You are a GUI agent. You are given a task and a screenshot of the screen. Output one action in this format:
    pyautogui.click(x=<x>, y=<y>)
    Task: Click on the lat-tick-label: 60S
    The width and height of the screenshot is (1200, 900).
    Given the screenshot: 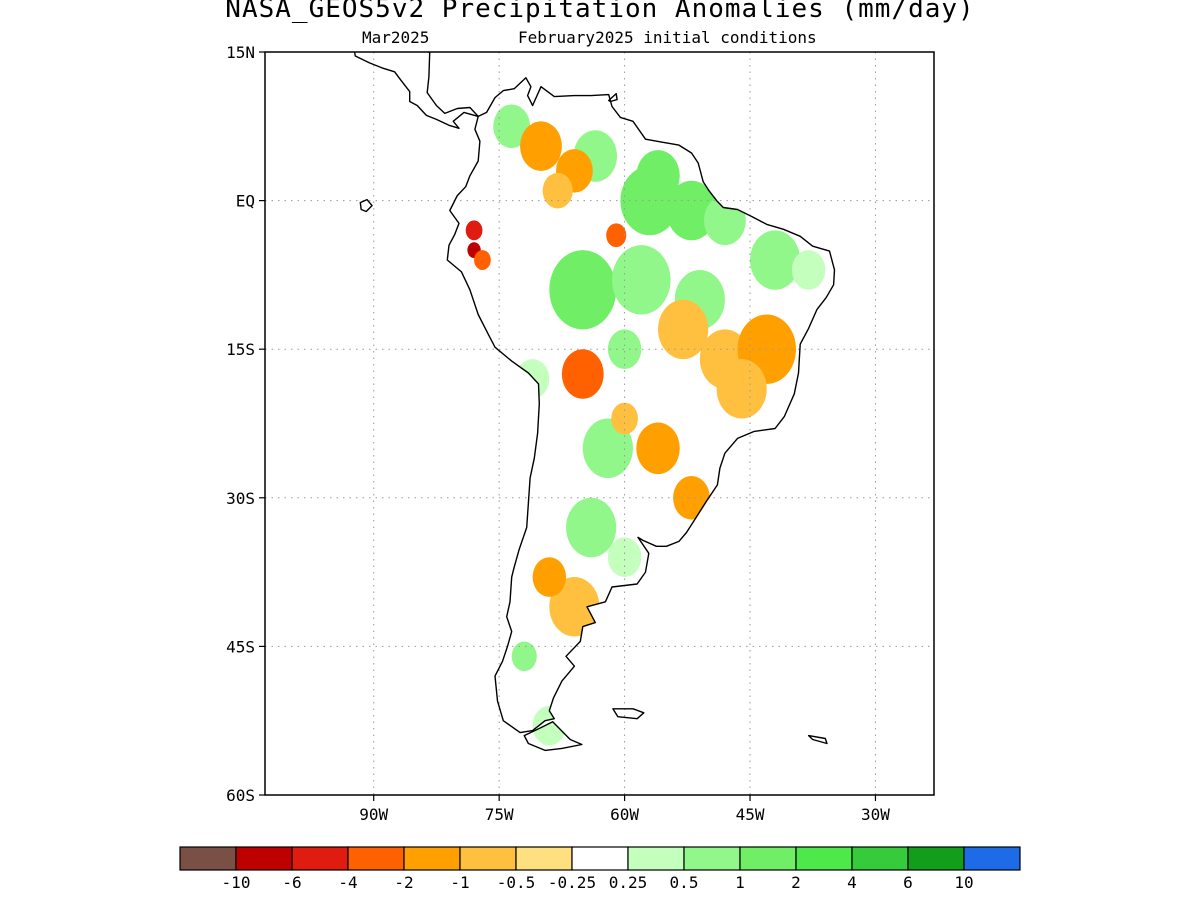 What is the action you would take?
    pyautogui.click(x=240, y=795)
    